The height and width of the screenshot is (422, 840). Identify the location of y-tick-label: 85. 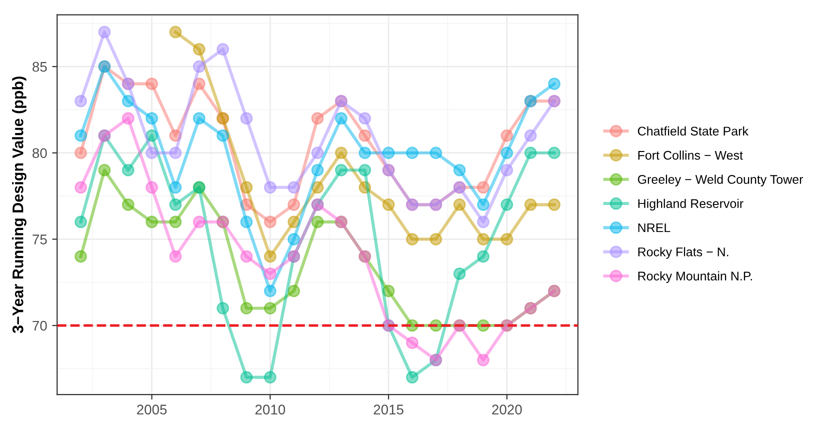
(39, 67).